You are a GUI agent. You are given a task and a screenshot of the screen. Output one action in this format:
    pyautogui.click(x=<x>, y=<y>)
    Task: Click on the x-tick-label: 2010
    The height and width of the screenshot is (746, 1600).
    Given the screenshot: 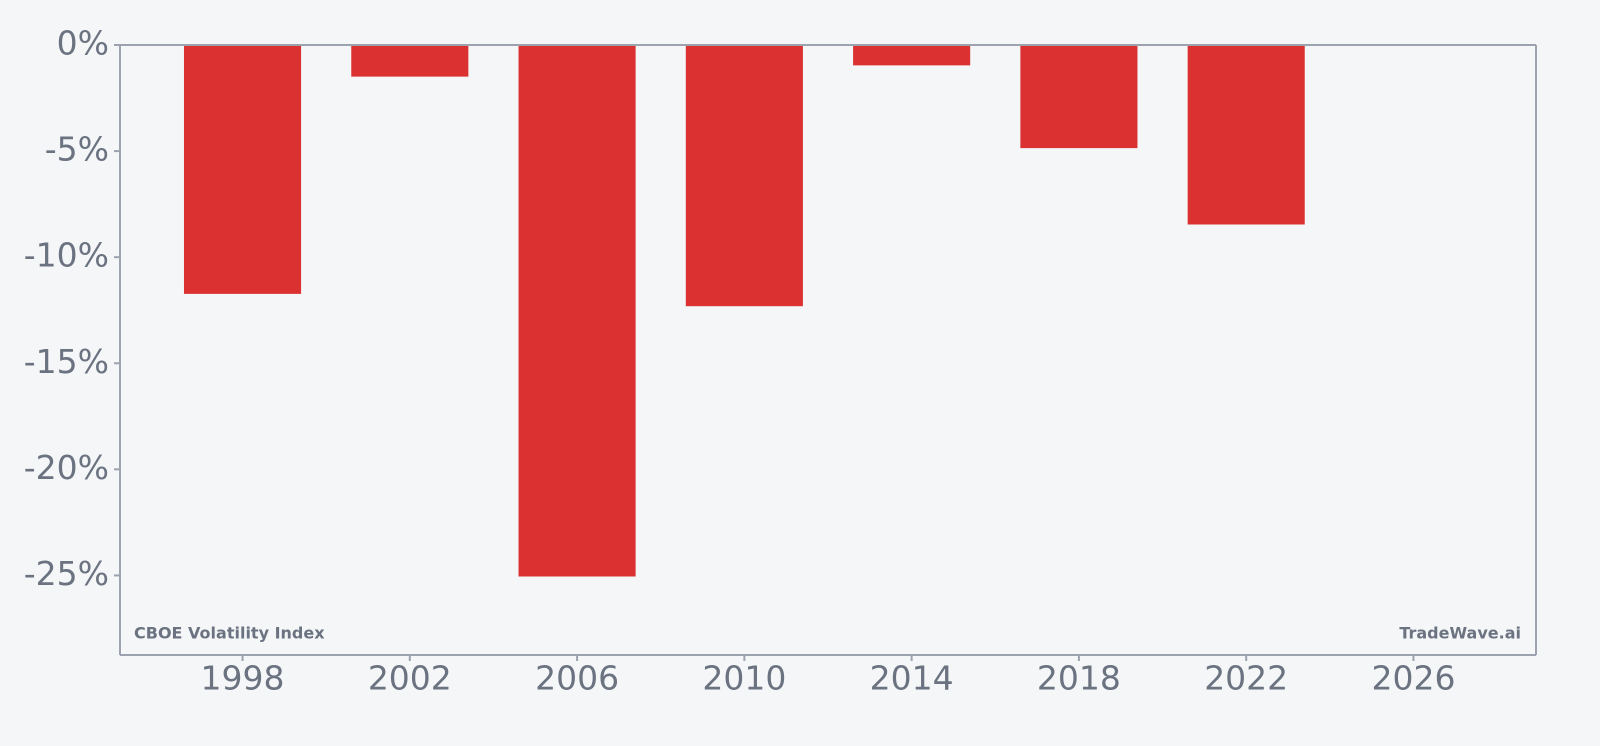 What is the action you would take?
    pyautogui.click(x=744, y=678)
    